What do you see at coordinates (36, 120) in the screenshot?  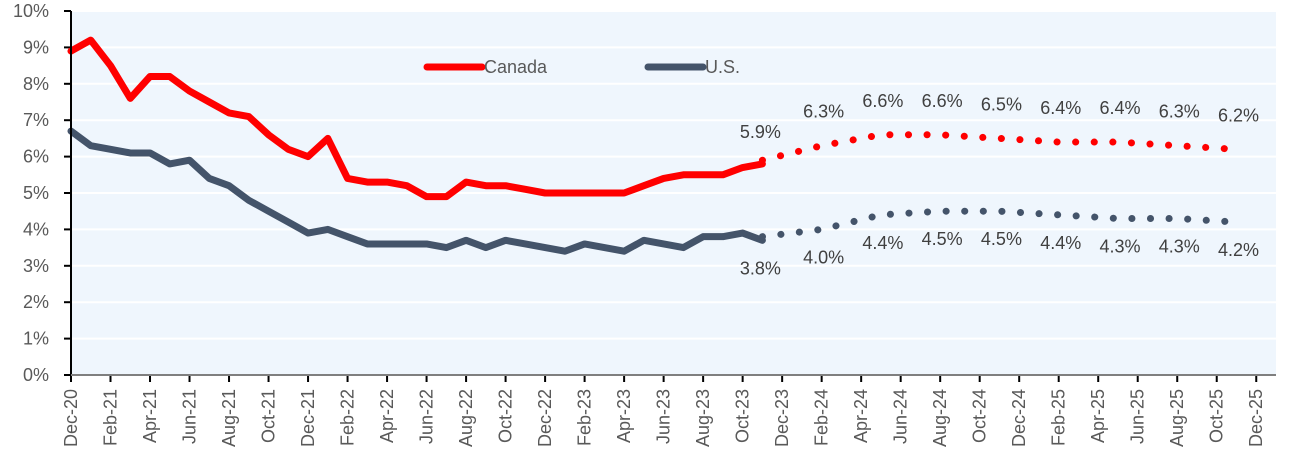 I see `y-tick-label: 7%` at bounding box center [36, 120].